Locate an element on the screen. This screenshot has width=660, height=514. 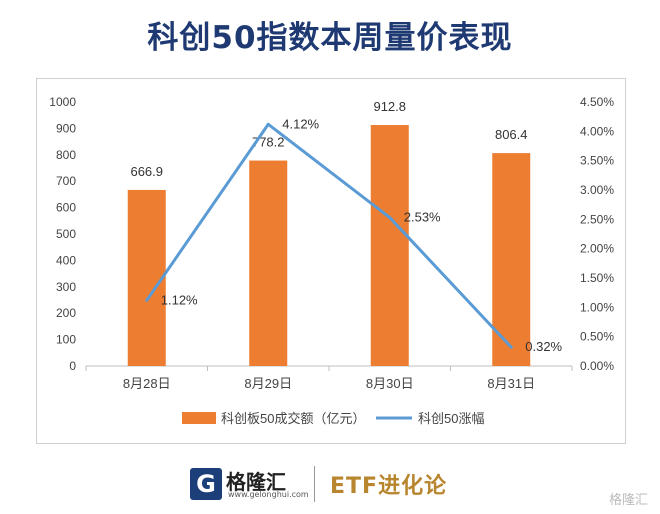
left-tick-label: 0 is located at coordinates (72, 366).